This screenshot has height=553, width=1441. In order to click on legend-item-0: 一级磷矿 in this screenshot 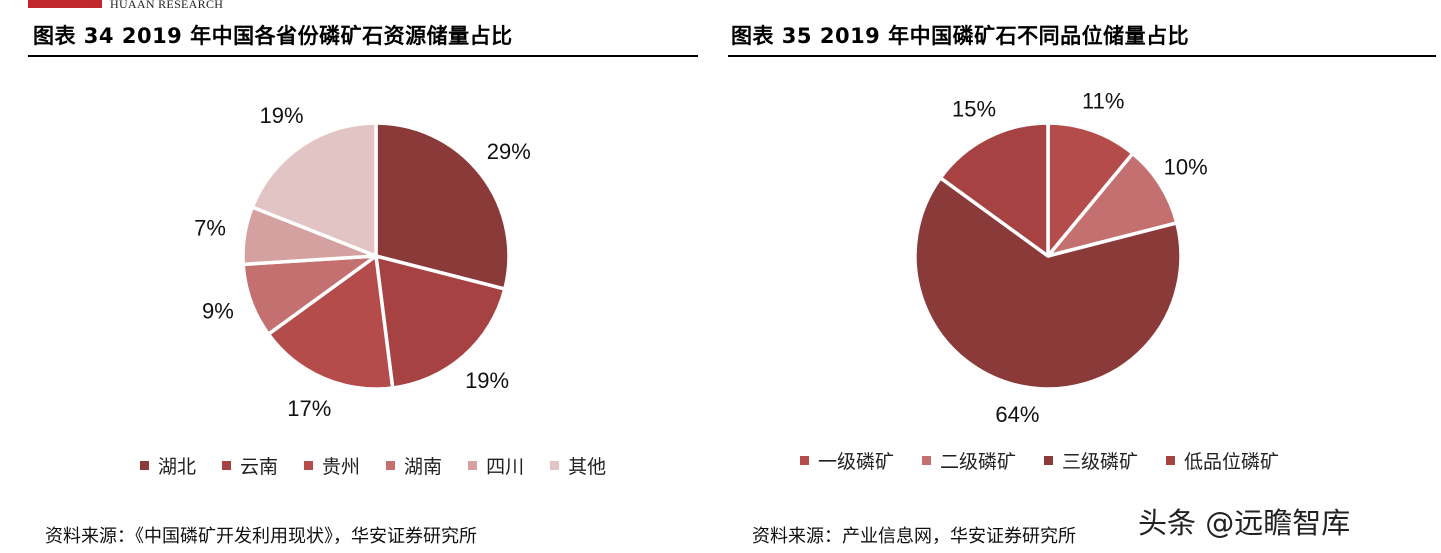, I will do `click(847, 460)`.